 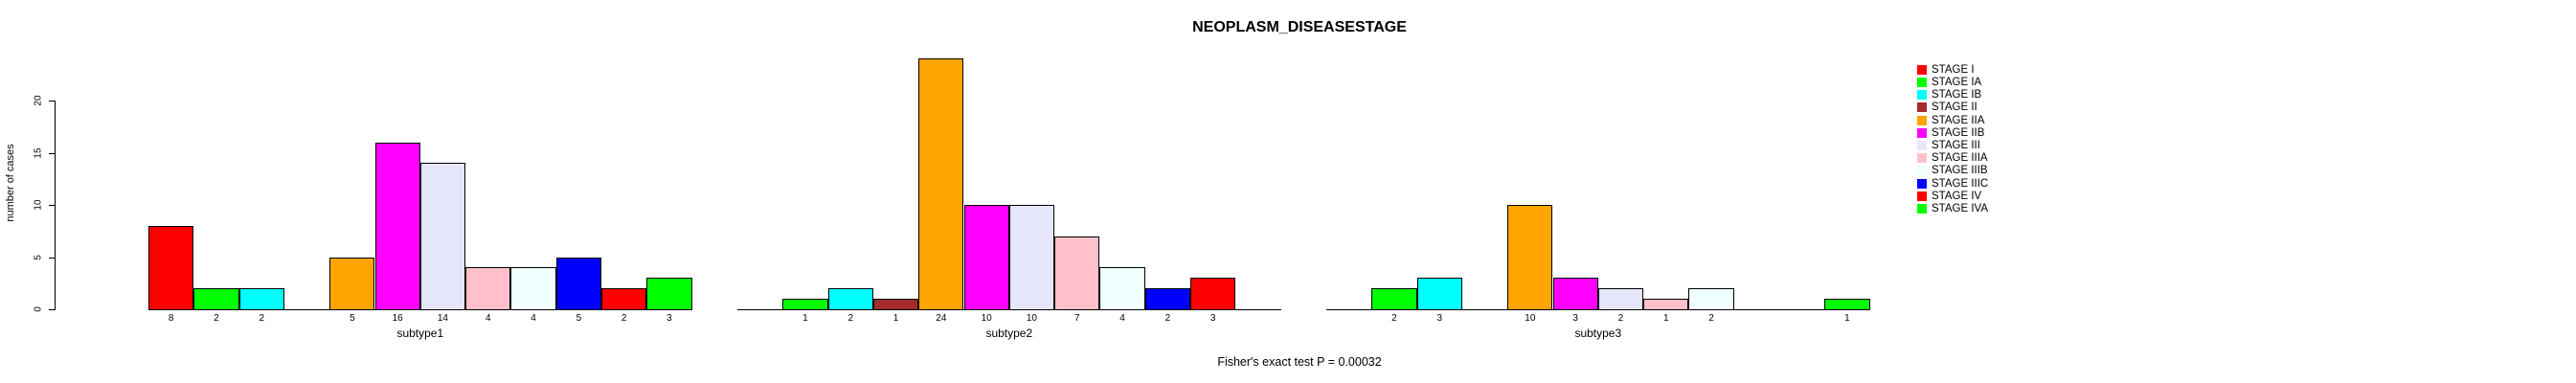 I want to click on bar-subtype3-stage-iiia, so click(x=1666, y=305).